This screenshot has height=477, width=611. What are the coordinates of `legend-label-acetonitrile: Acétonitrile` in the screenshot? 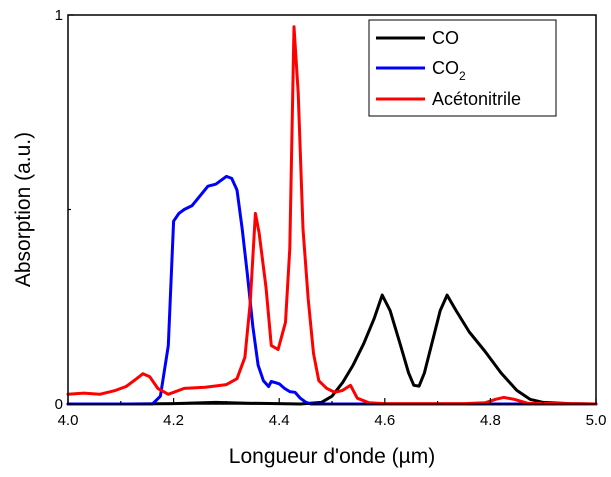 It's located at (476, 99).